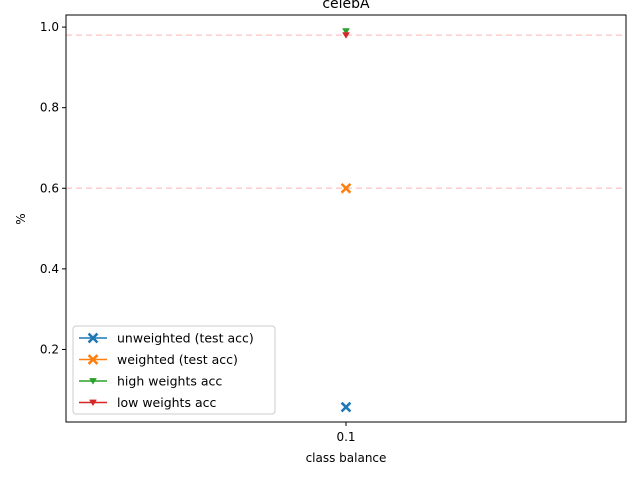 This screenshot has width=640, height=480. What do you see at coordinates (49, 108) in the screenshot?
I see `y-tick-label: 0.8` at bounding box center [49, 108].